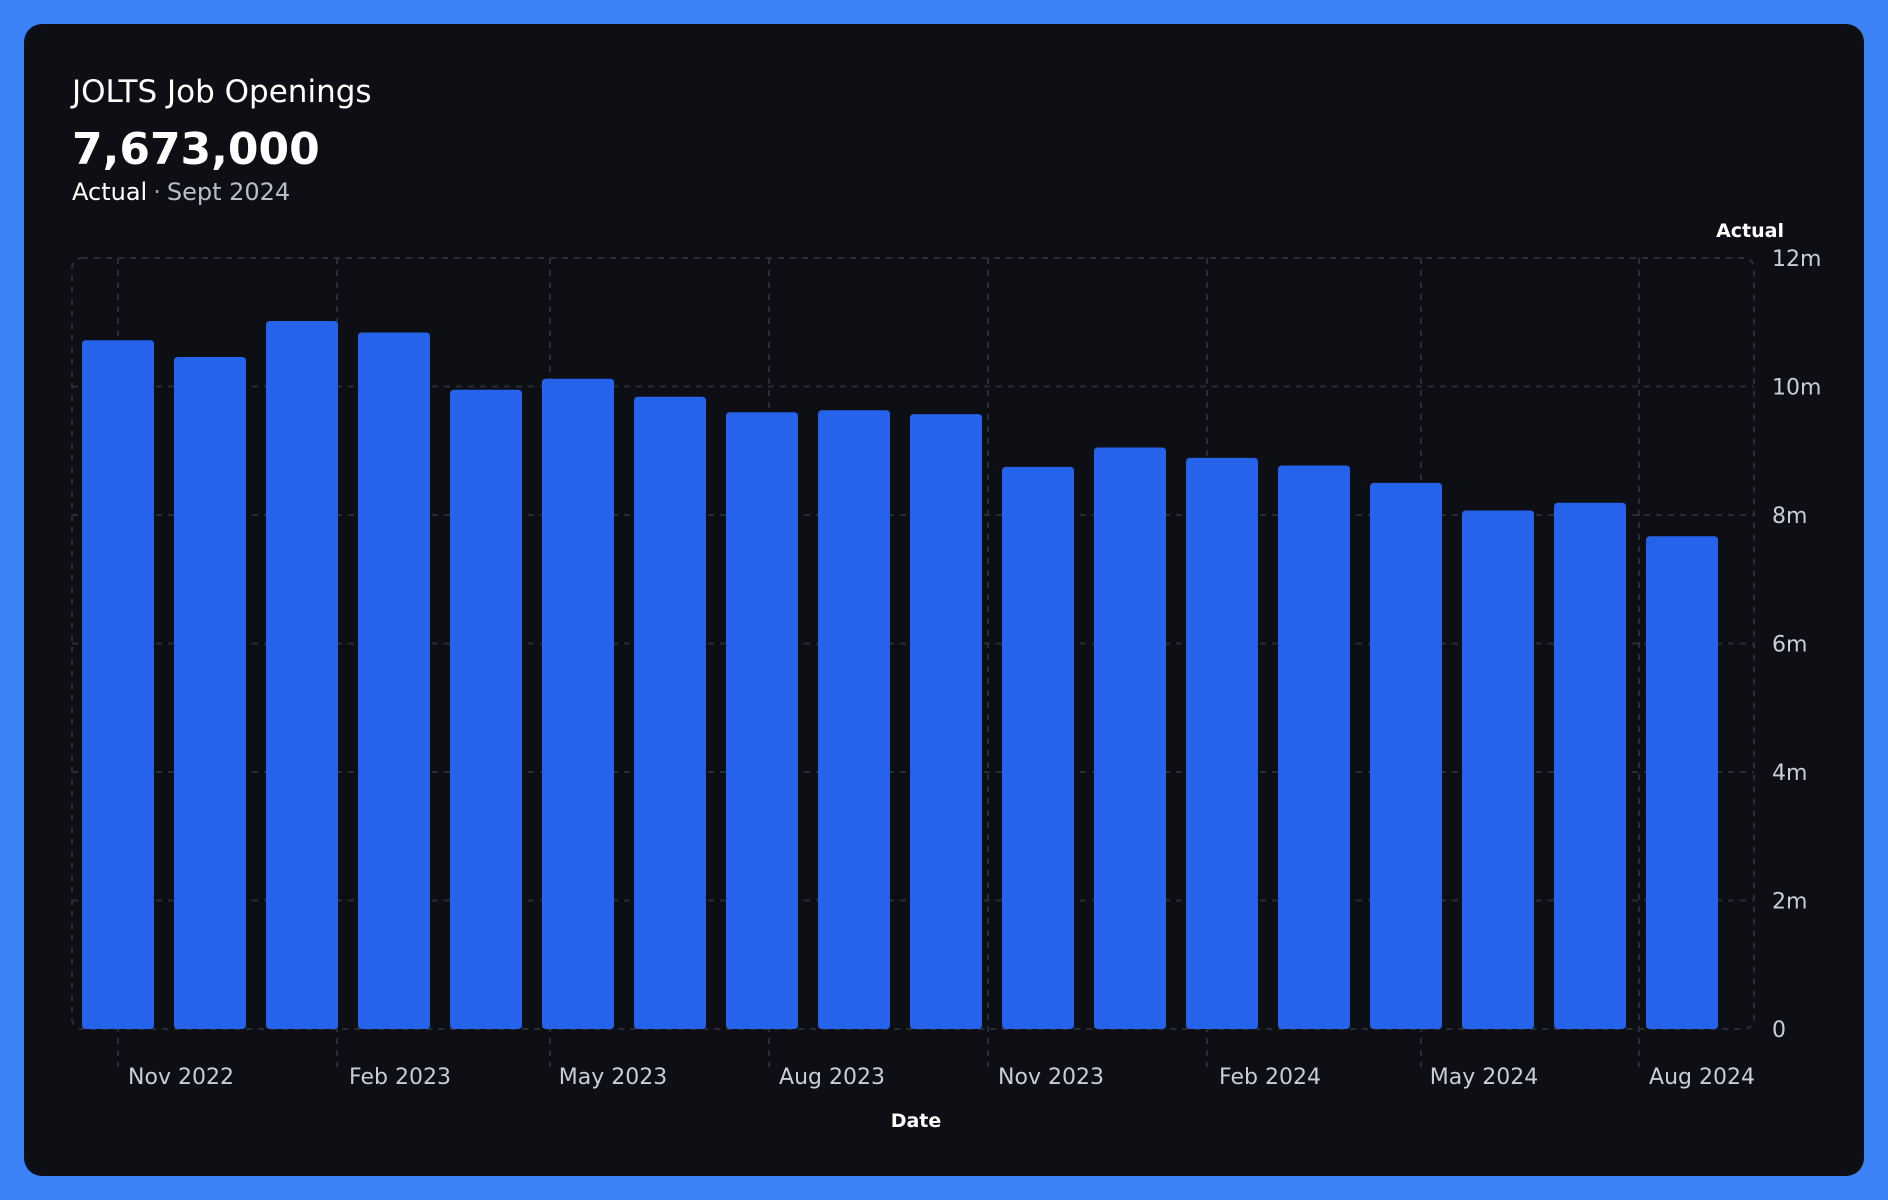 This screenshot has height=1200, width=1888. What do you see at coordinates (1779, 1030) in the screenshot?
I see `y-tick-label: 0` at bounding box center [1779, 1030].